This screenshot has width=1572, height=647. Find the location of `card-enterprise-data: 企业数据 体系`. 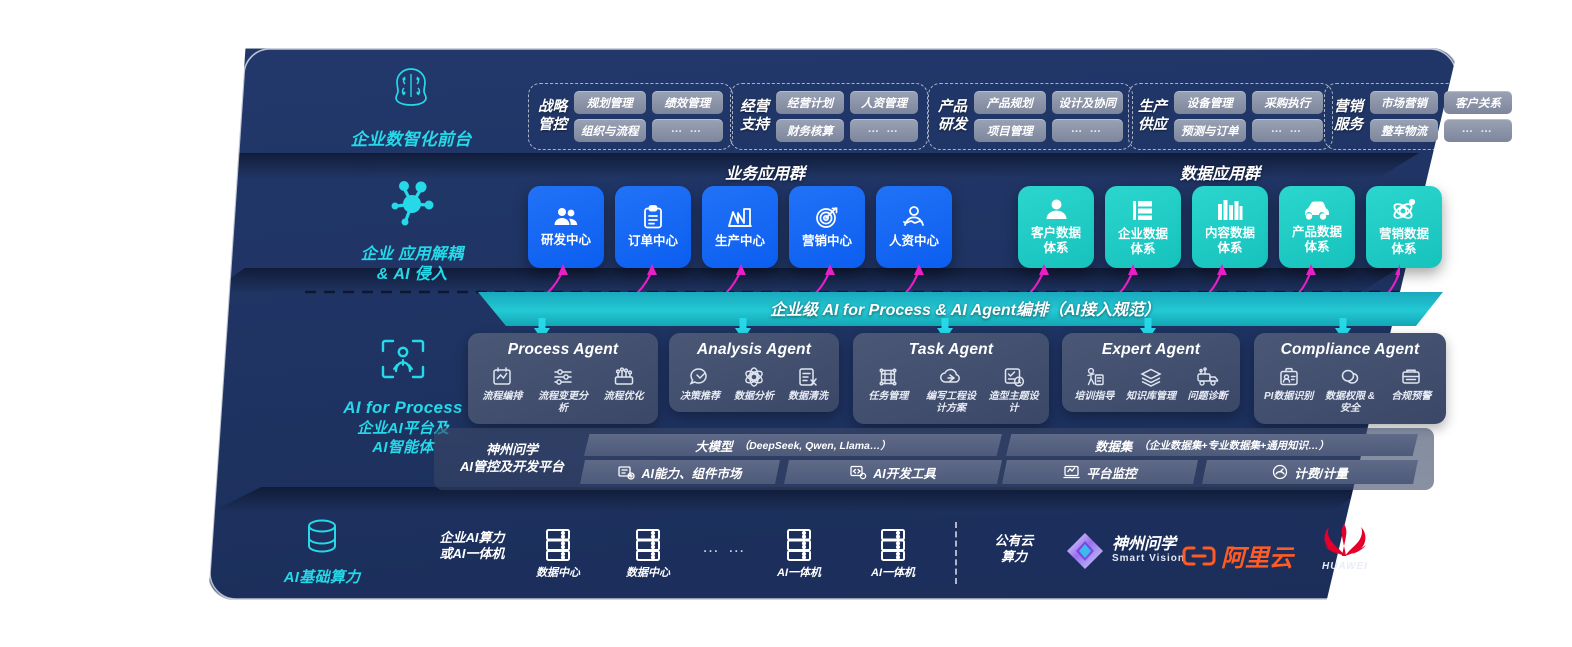

card-enterprise-data: 企业数据 体系 is located at coordinates (1143, 227).